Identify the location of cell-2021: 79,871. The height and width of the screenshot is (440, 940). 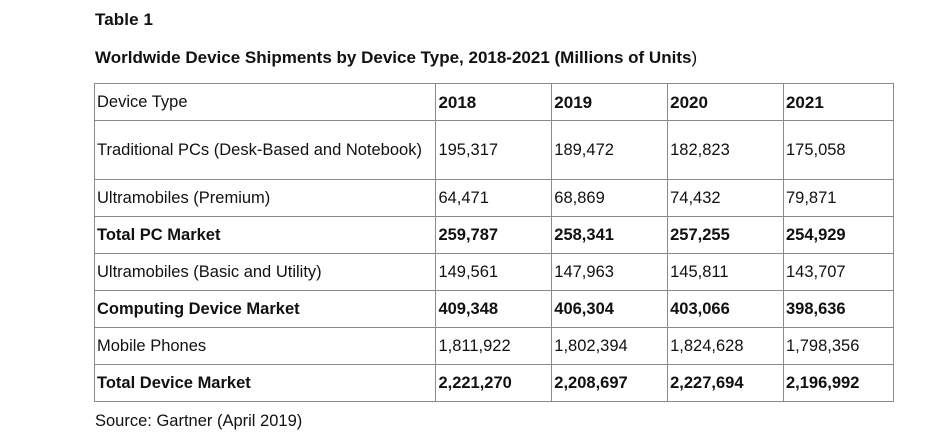
(838, 198).